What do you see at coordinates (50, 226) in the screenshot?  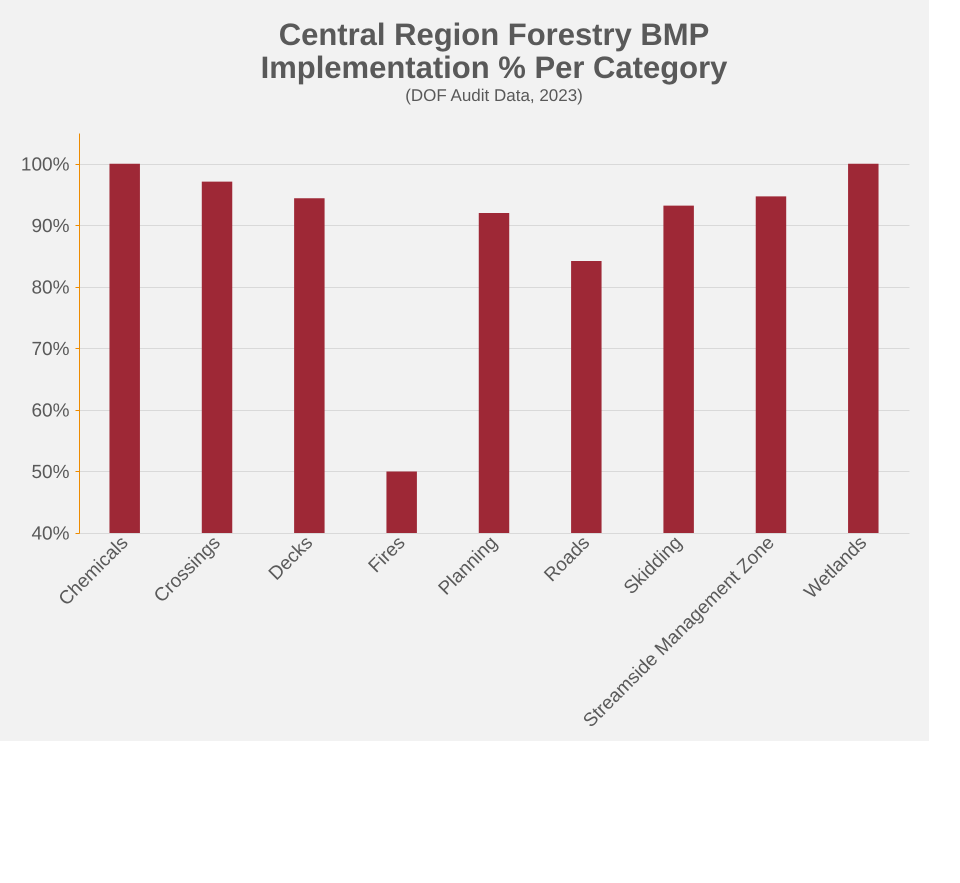 I see `y-tick-label: 90%` at bounding box center [50, 226].